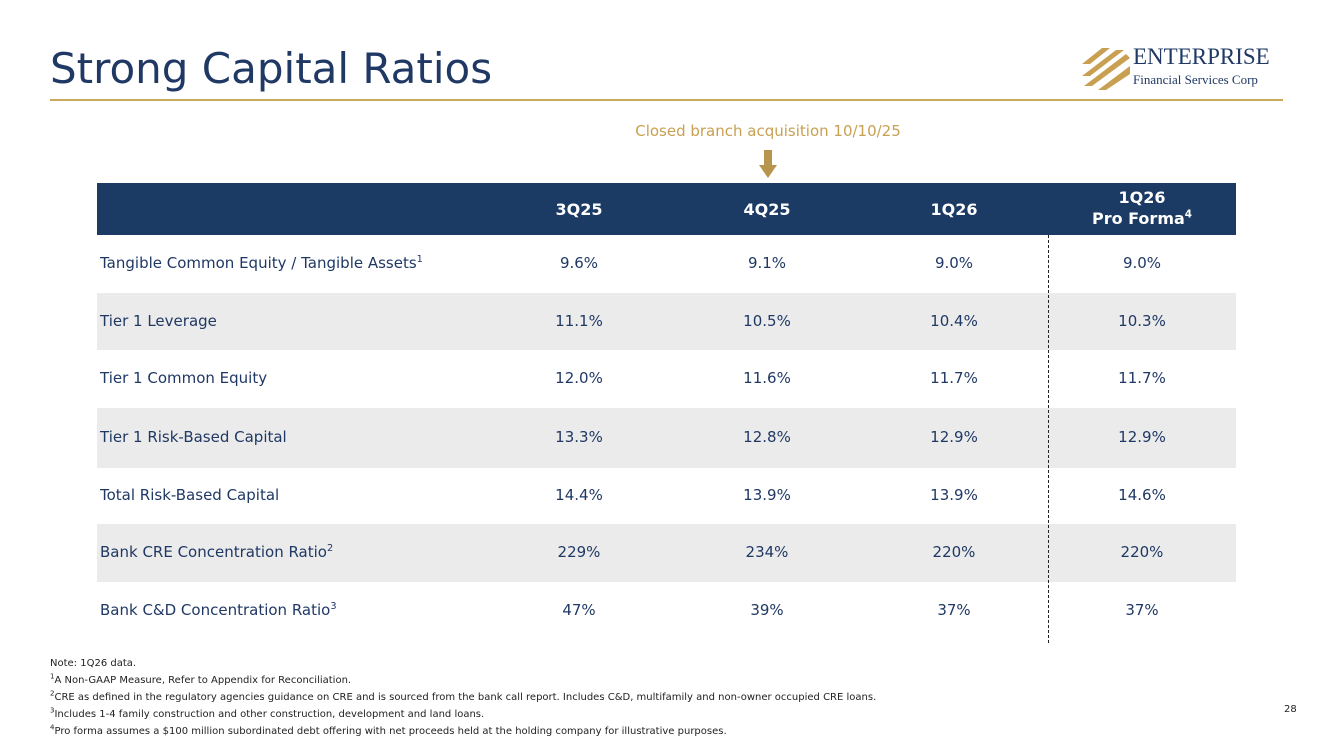 The height and width of the screenshot is (749, 1333). Describe the element at coordinates (767, 552) in the screenshot. I see `table-cell: 234%` at that location.